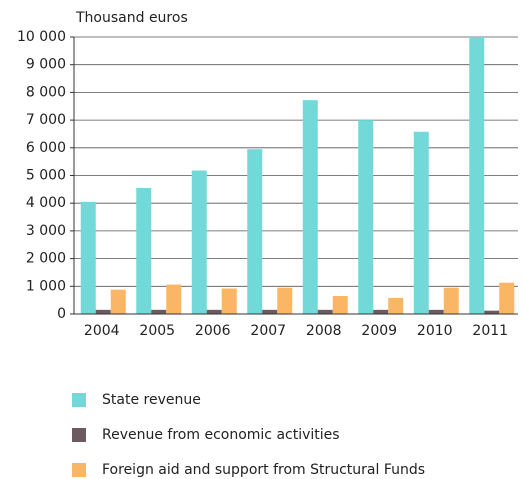 Image resolution: width=523 pixels, height=479 pixels. I want to click on y-tick-label: 9 000, so click(46, 65).